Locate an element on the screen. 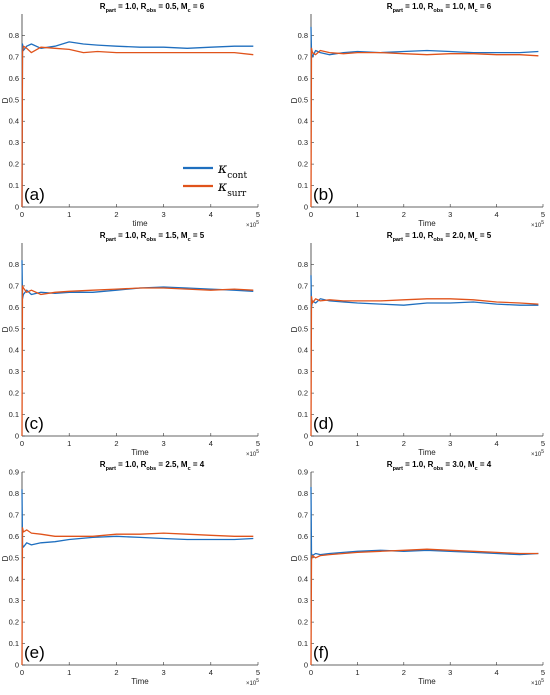 The height and width of the screenshot is (695, 550). panel-label: (c) is located at coordinates (34, 423).